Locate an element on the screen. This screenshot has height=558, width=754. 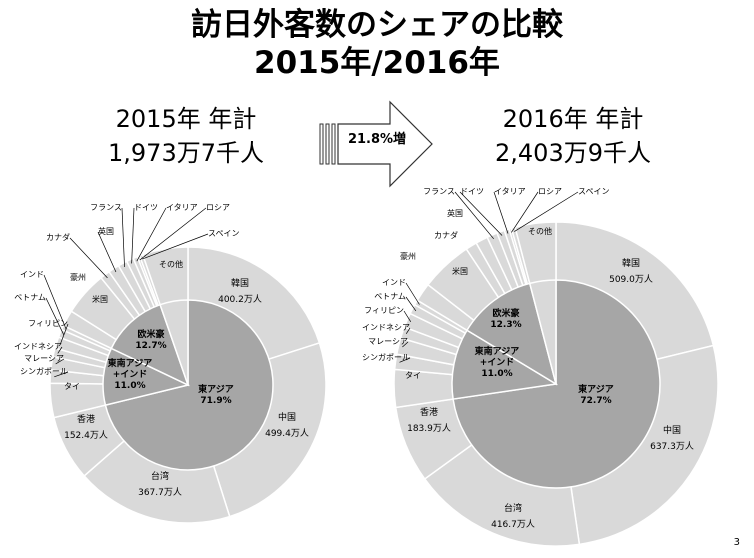
country-value: 499.4万人 is located at coordinates (287, 433).